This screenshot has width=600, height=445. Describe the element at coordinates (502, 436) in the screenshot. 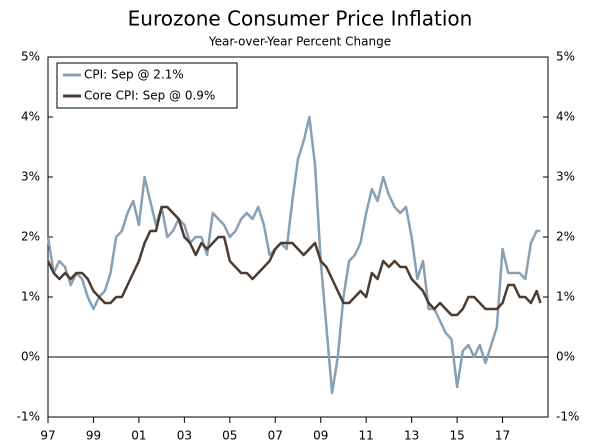

I see `x-tick-label: 17` at that location.